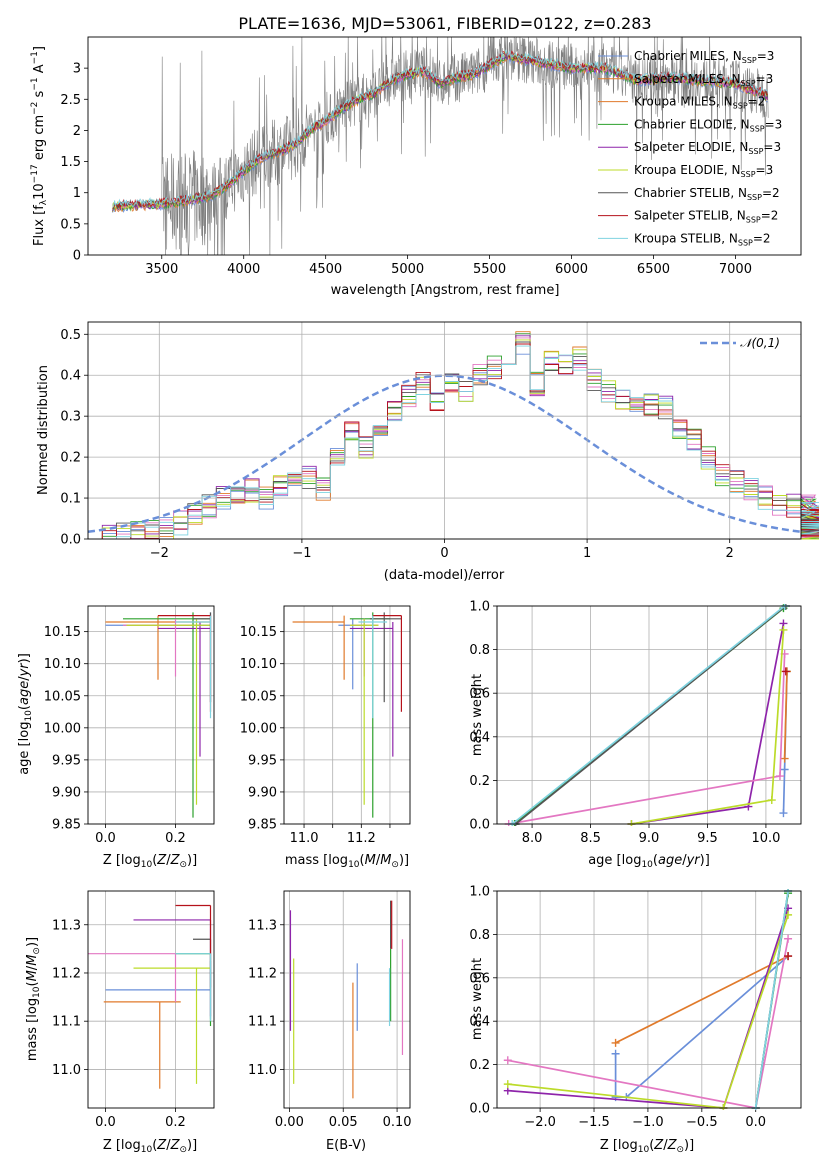 The image size is (819, 1170). I want to click on legend-label: Salpeter ELODIE, NSSP=3, so click(707, 148).